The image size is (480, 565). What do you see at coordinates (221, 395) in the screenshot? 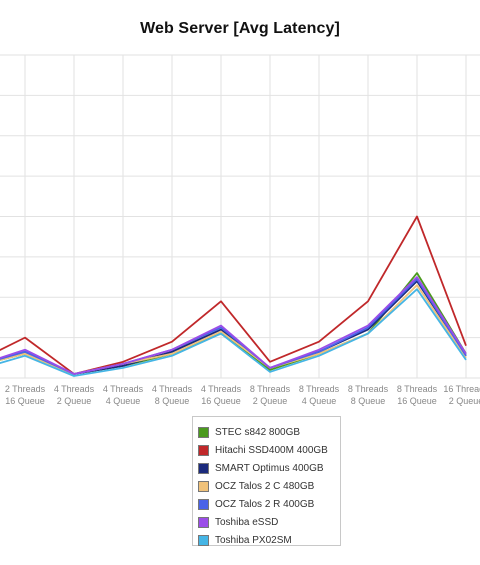
I see `x-tick-label: 4 Threads 16 Queue` at bounding box center [221, 395].